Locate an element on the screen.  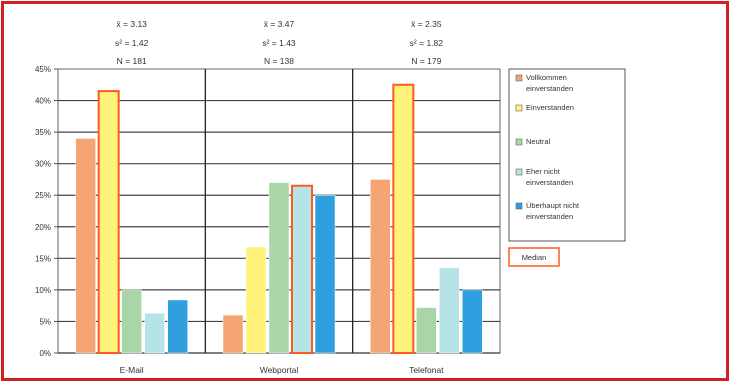
stat-mean: x̄ = 2.35 is located at coordinates (426, 24).